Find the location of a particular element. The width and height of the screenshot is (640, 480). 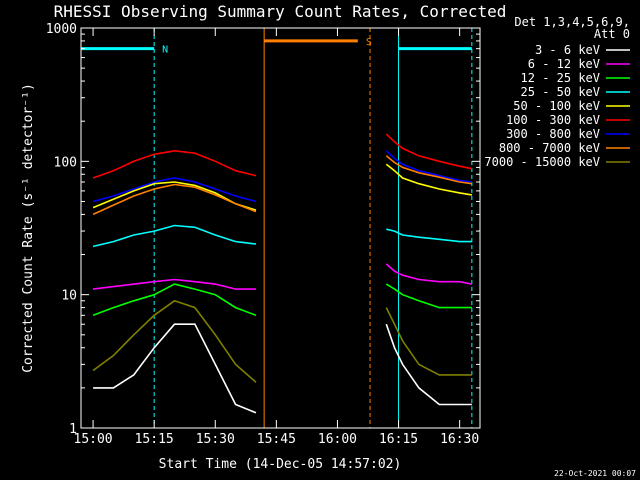

y-tick-label: 1000 is located at coordinates (61, 29).